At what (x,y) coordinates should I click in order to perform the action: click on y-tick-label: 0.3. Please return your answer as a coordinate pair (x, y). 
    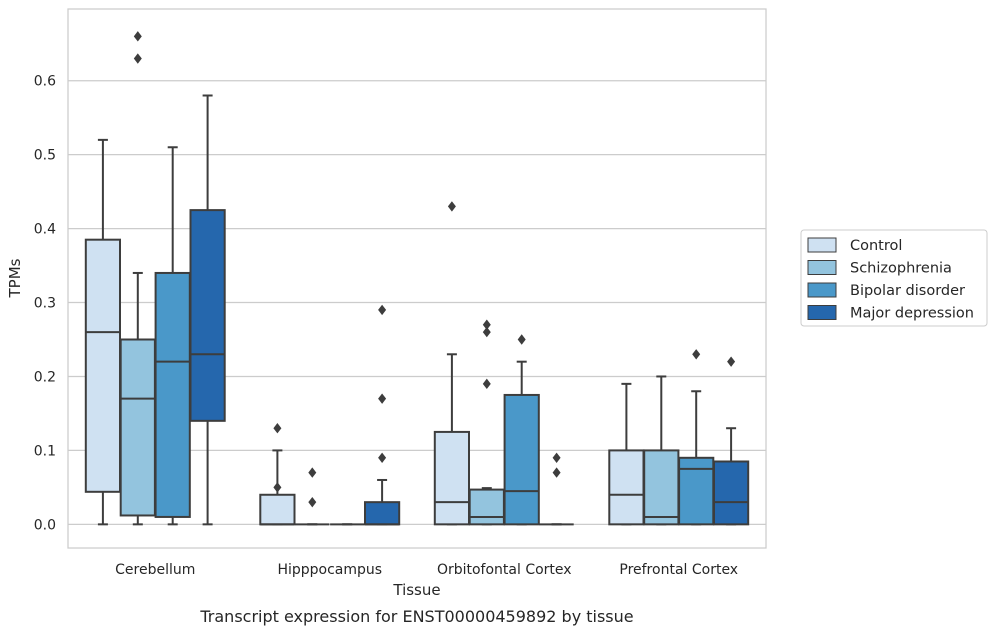
    Looking at the image, I should click on (45, 304).